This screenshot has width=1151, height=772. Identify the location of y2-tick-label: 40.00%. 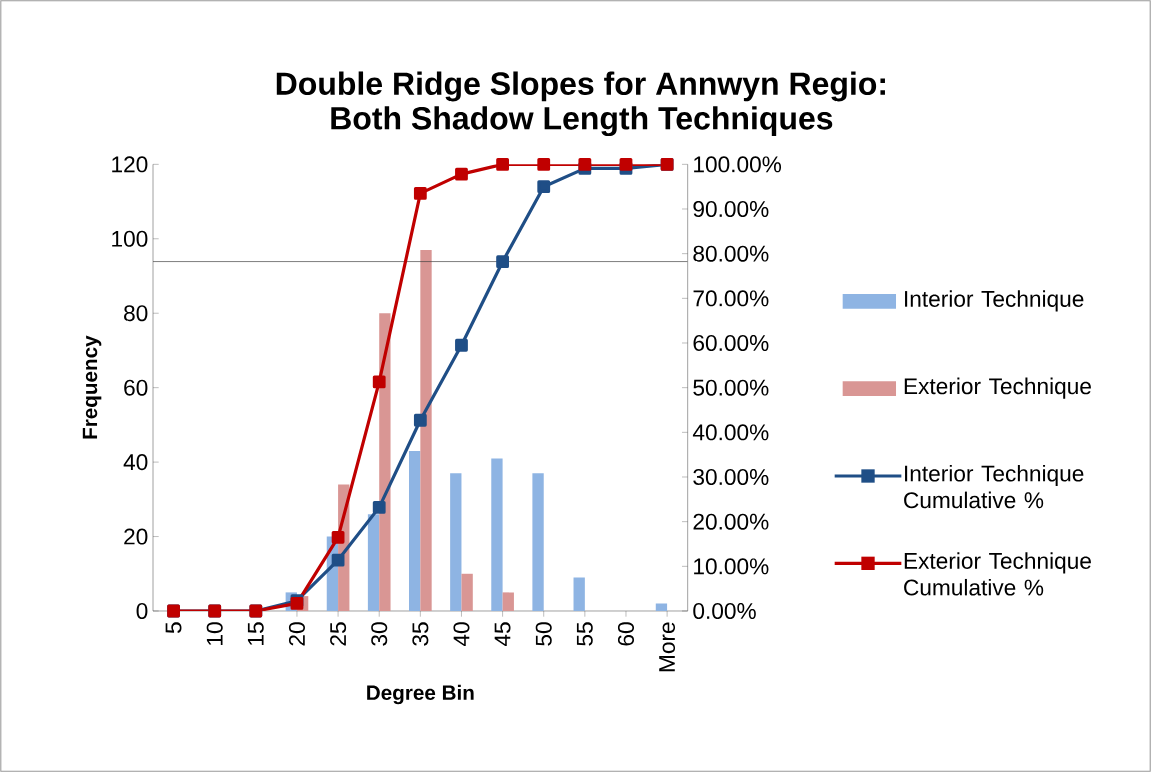
(730, 432).